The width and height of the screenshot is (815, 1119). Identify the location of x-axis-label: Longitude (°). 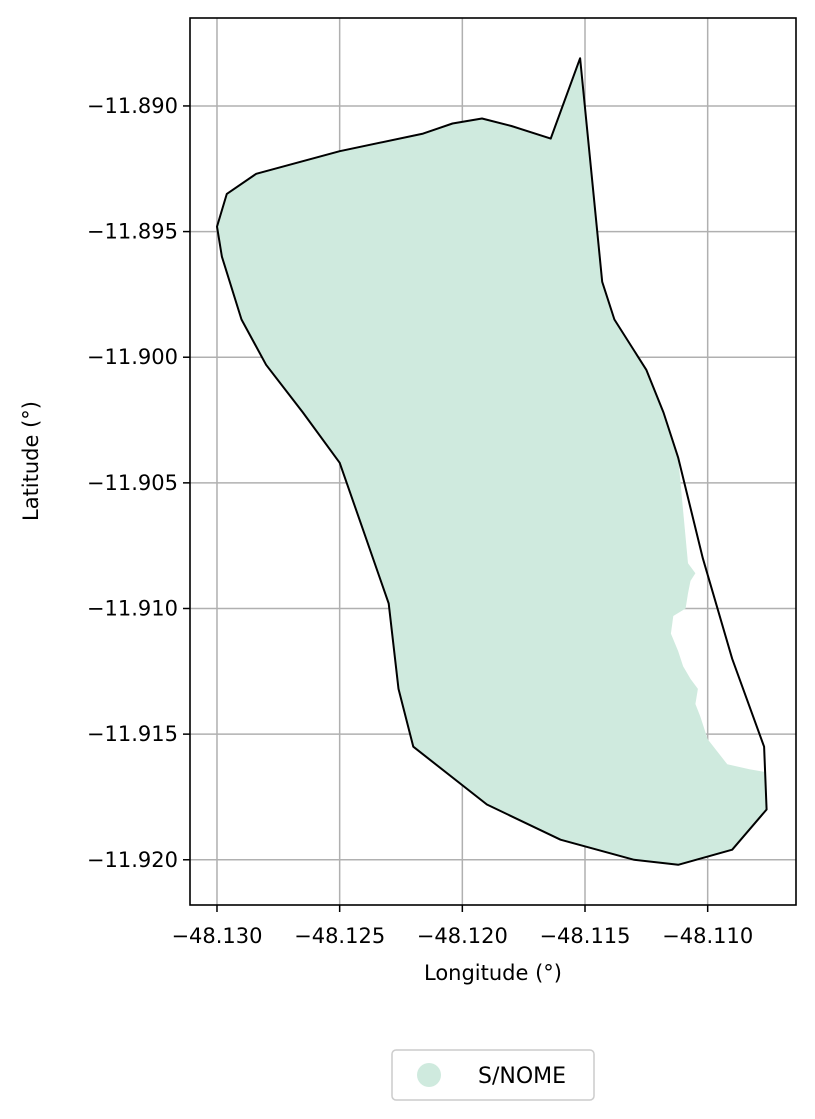
(493, 973).